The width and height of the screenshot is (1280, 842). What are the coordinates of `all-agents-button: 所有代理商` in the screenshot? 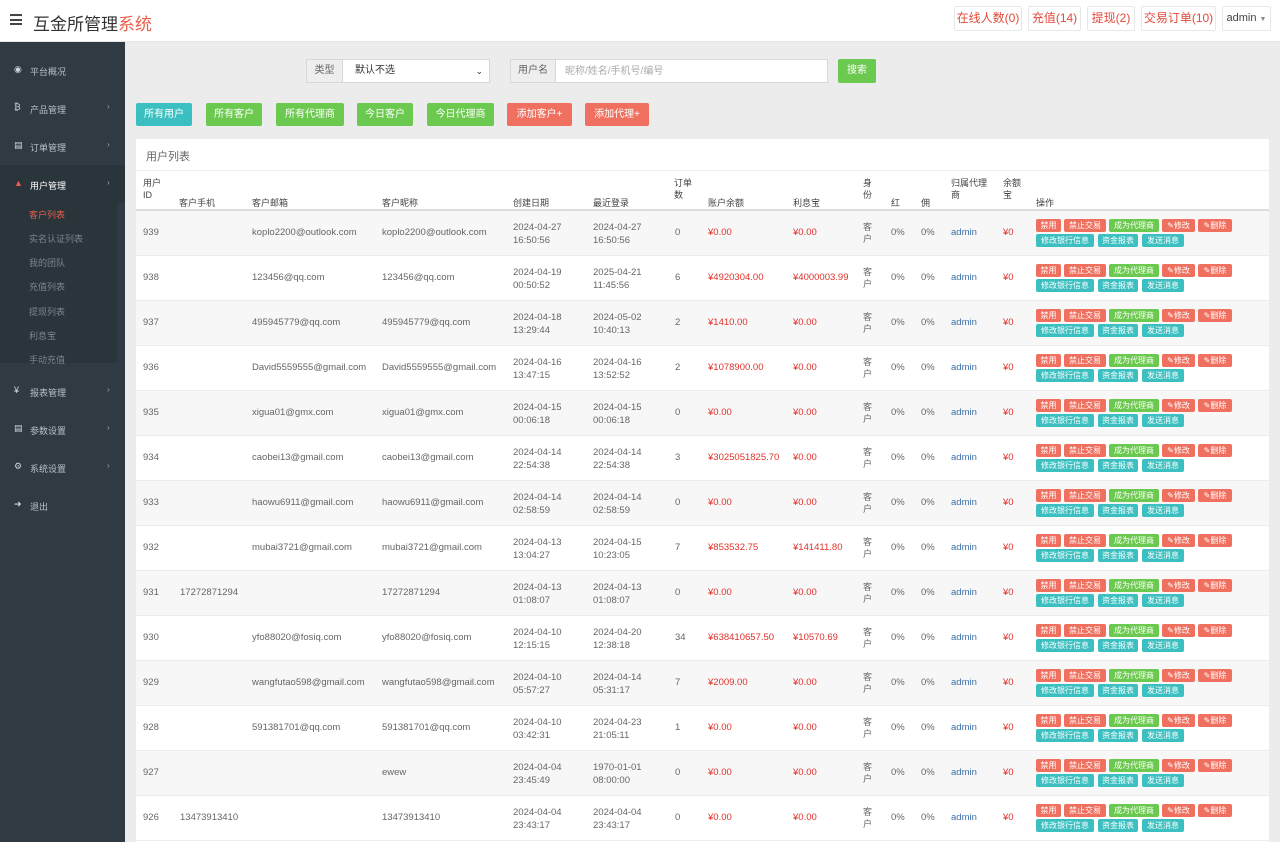 It's located at (310, 114).